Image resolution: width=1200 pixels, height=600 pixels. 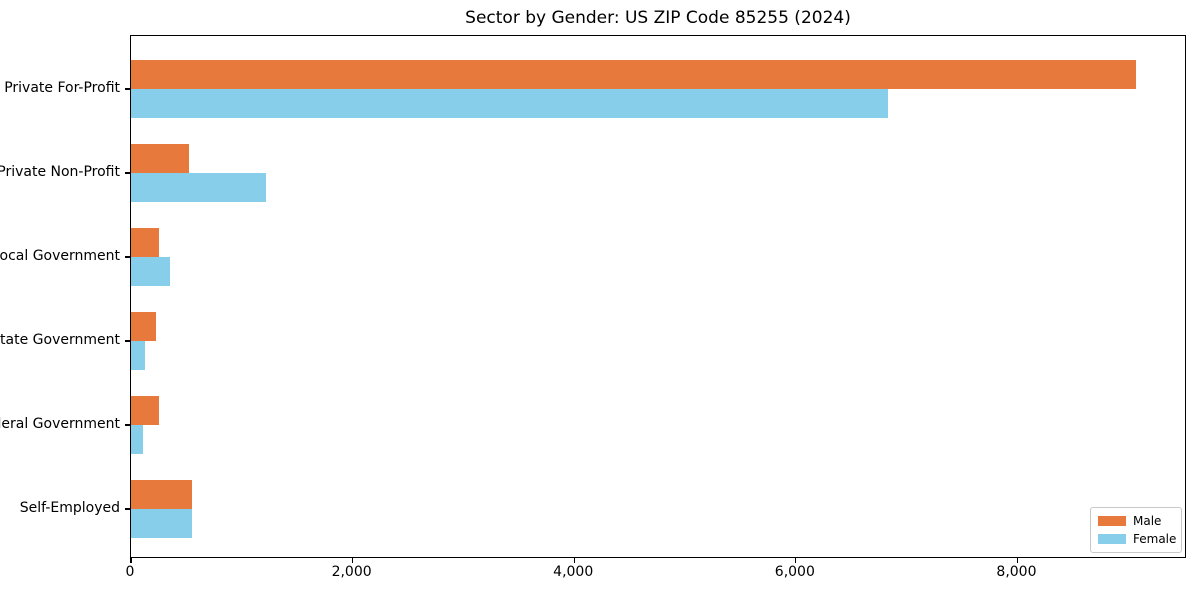 I want to click on y-tick-mark-local-government, so click(x=128, y=257).